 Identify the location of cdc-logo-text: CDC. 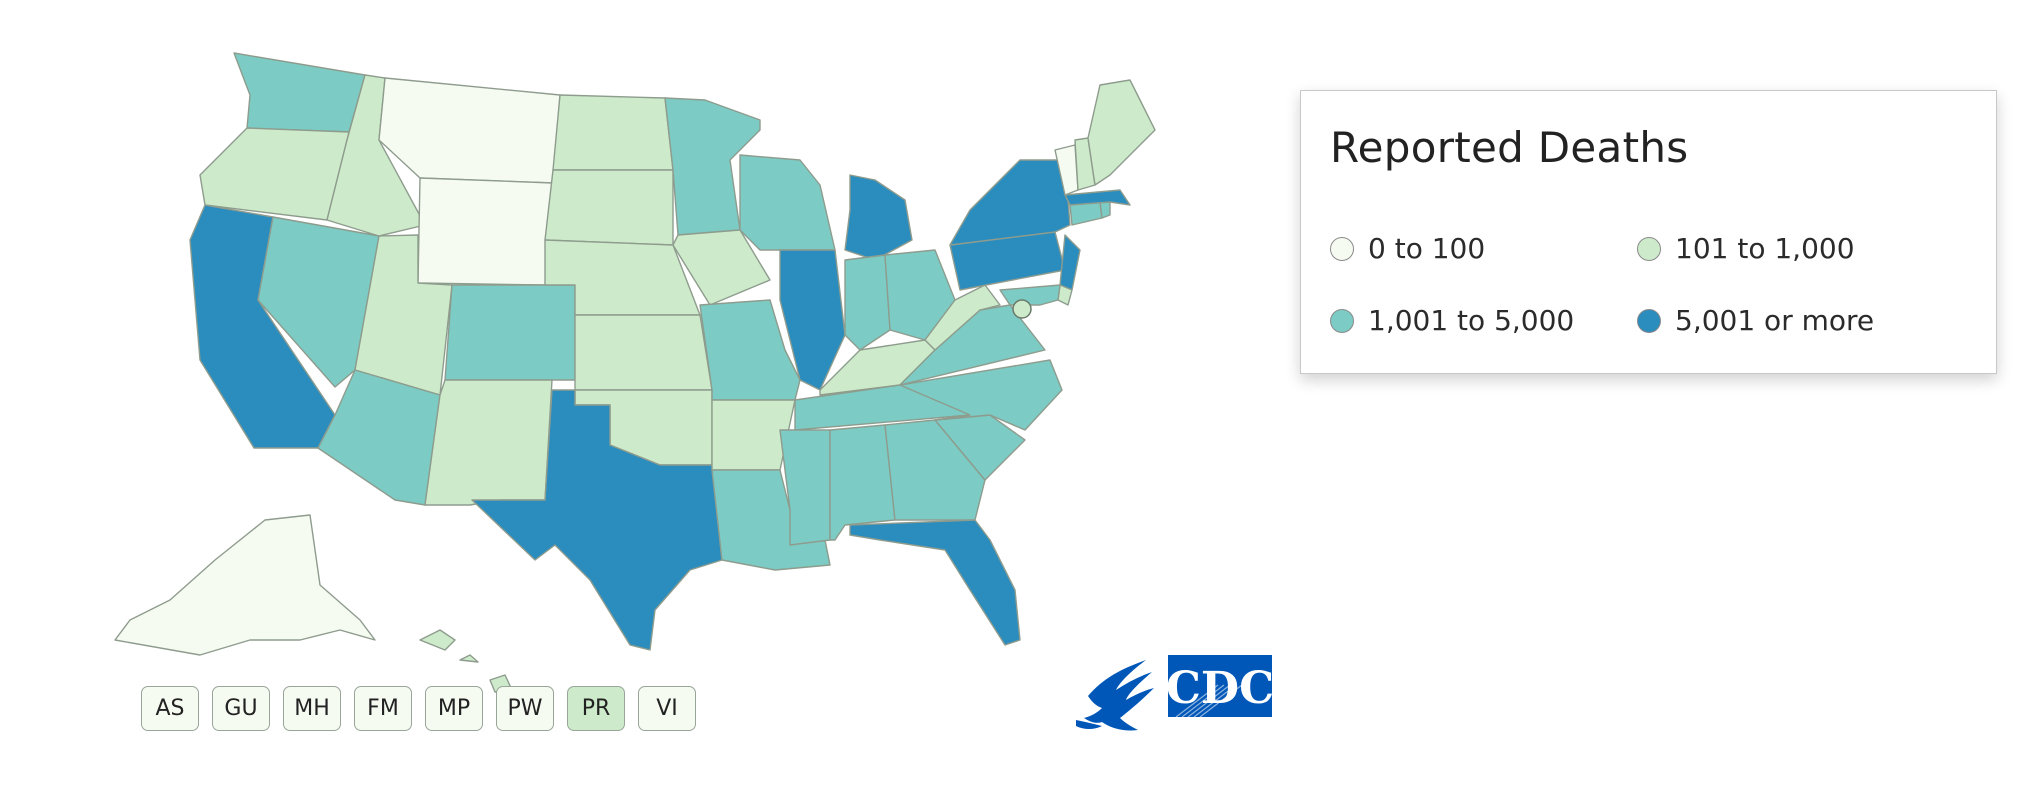
(1220, 688).